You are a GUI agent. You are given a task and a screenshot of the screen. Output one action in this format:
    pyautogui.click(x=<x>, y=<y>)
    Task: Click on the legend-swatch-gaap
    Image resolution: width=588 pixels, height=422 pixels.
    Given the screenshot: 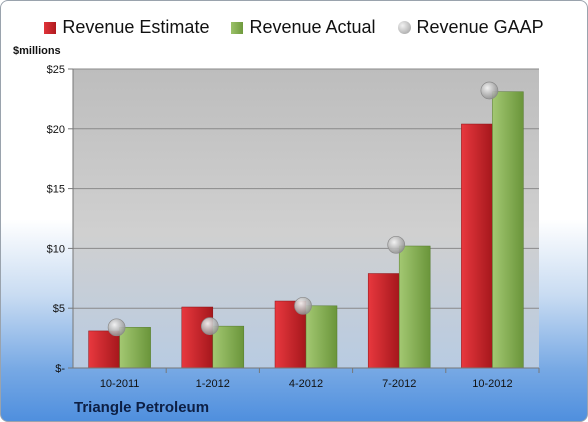 What is the action you would take?
    pyautogui.click(x=404, y=27)
    